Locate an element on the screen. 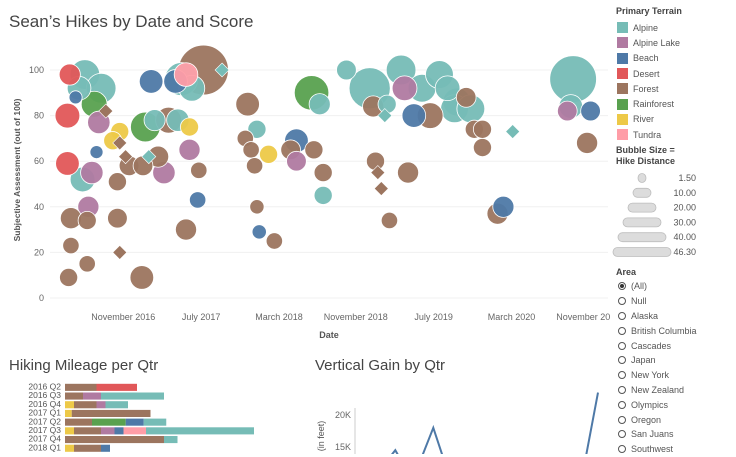 Image resolution: width=736 pixels, height=457 pixels. terrain-legend-item: River is located at coordinates (674, 119).